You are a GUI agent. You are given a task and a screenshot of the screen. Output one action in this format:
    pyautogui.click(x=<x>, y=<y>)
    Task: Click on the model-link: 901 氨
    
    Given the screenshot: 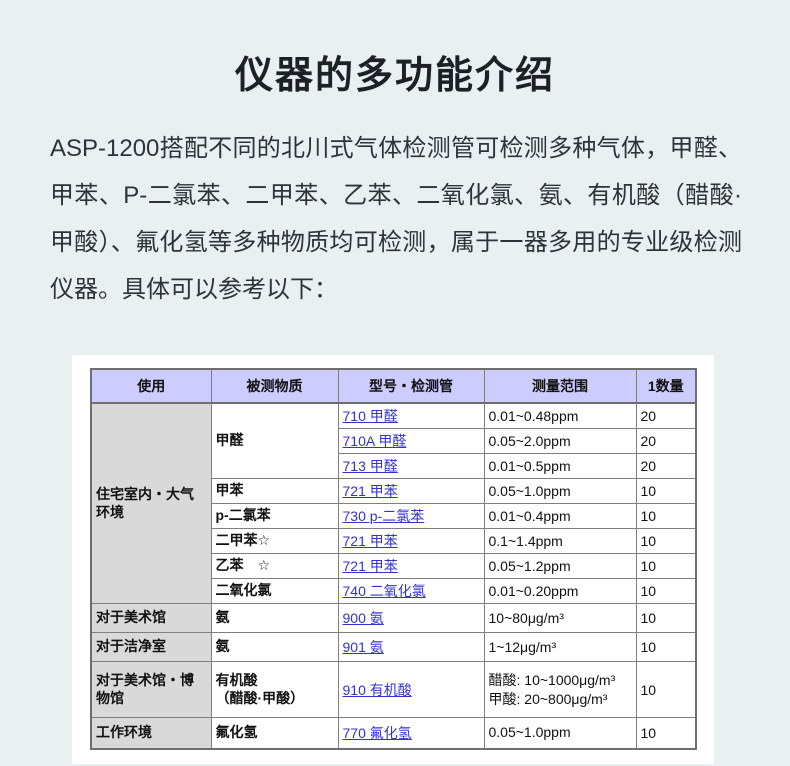 What is the action you would take?
    pyautogui.click(x=363, y=647)
    